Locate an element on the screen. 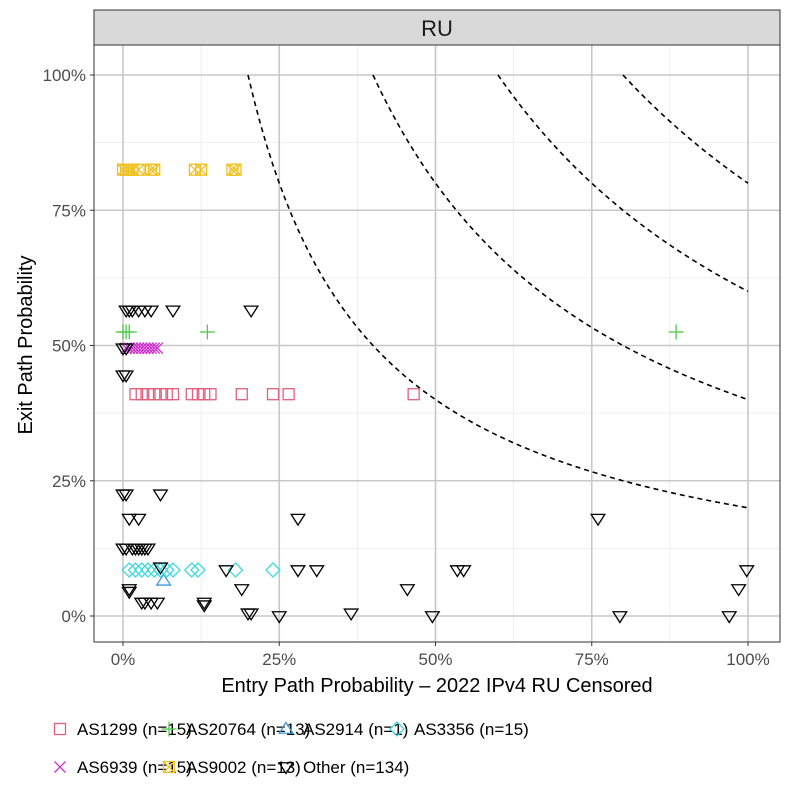 Image resolution: width=789 pixels, height=789 pixels. legend-item-as6939: AS6939 (n=15) is located at coordinates (123, 767).